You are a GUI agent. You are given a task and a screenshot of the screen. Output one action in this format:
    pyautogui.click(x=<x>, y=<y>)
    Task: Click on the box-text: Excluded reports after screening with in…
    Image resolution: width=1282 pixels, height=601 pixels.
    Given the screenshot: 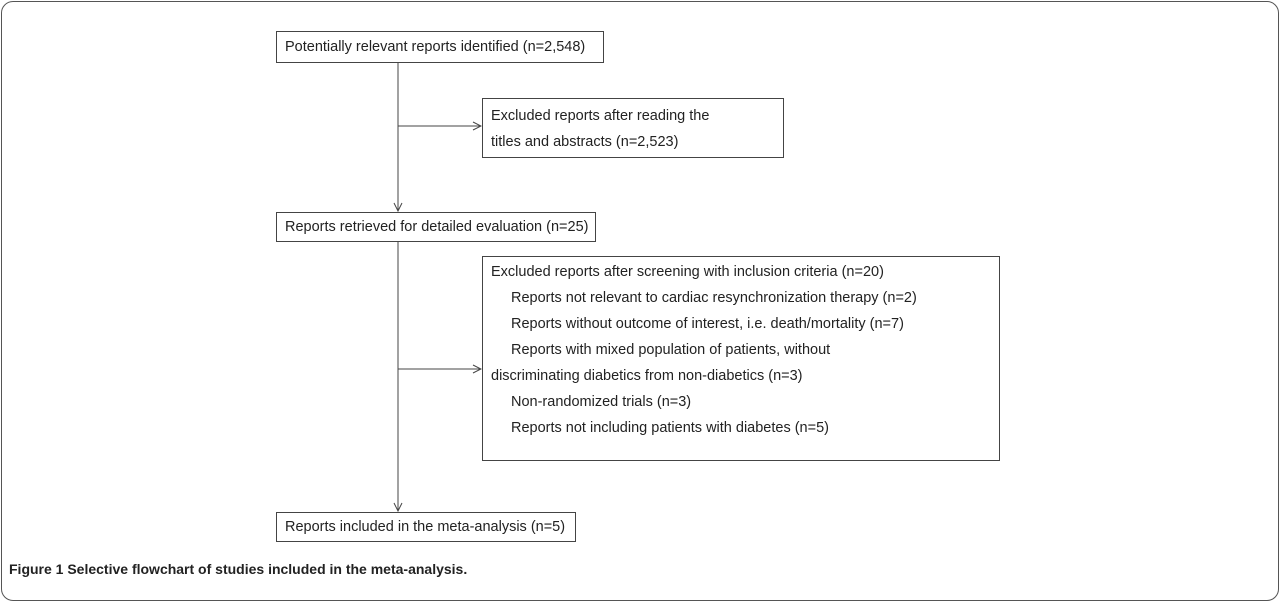 What is the action you would take?
    pyautogui.click(x=687, y=272)
    